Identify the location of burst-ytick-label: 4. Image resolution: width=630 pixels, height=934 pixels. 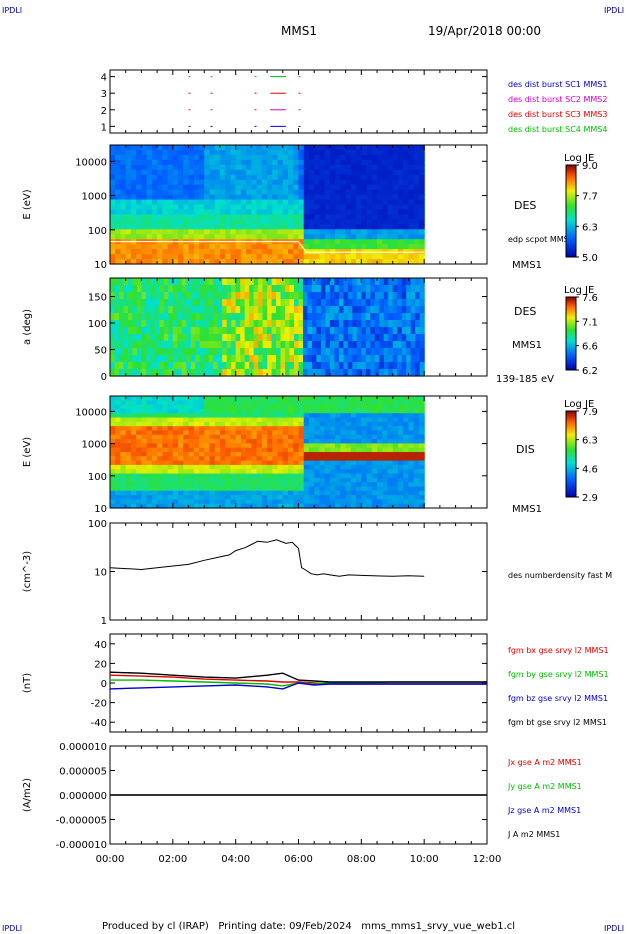
(104, 78).